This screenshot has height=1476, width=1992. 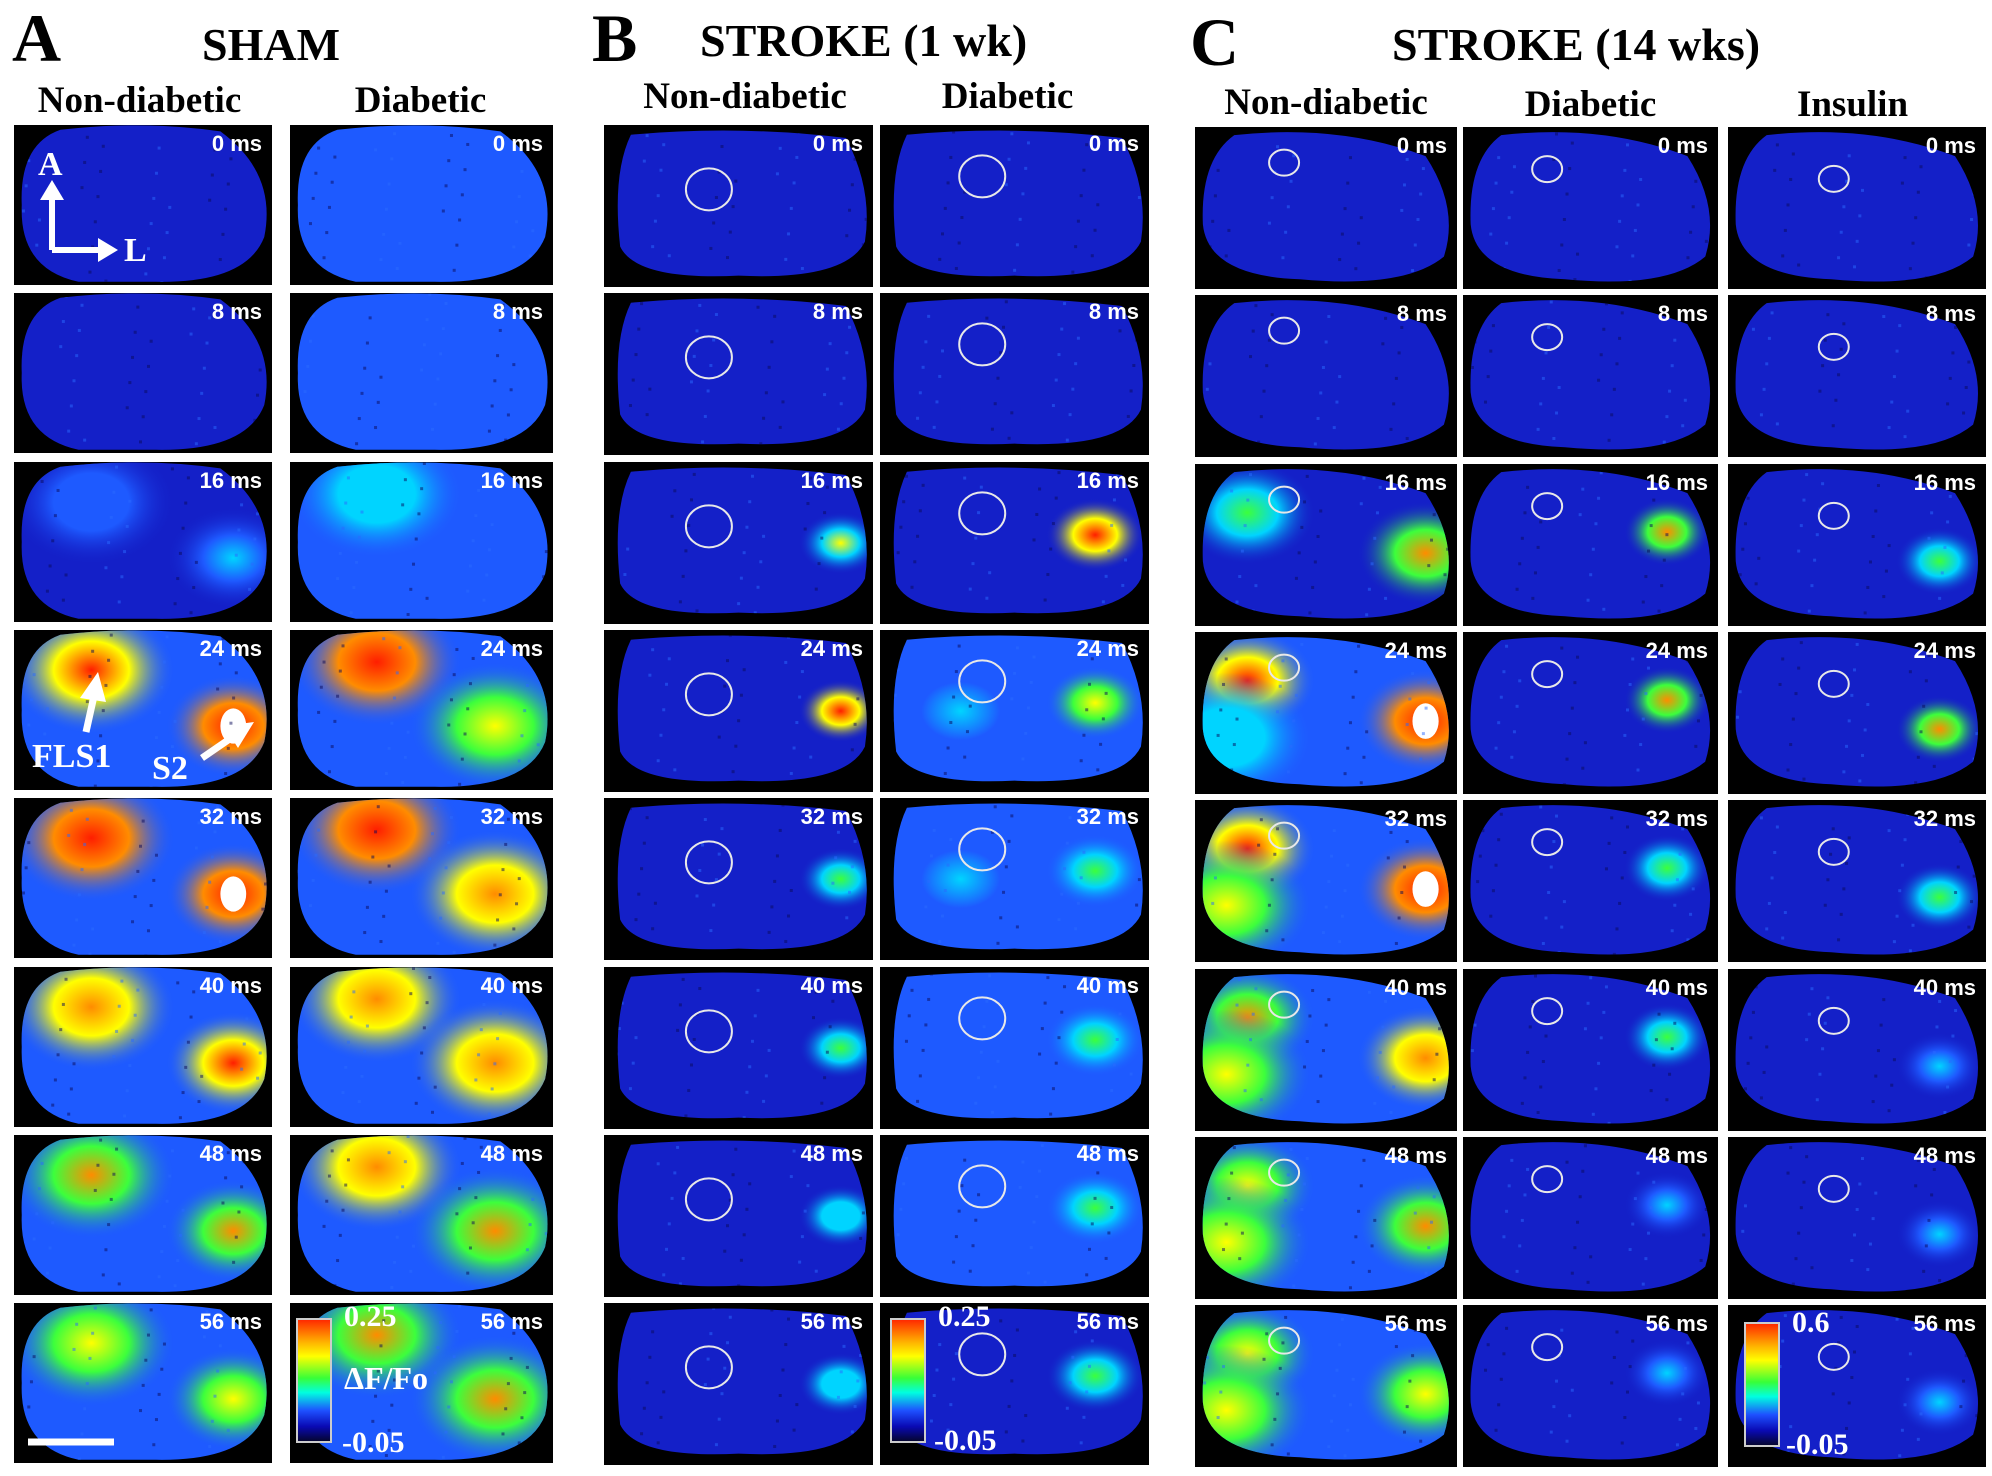 I want to click on colorbar-c-max: 0.6, so click(x=1811, y=1322).